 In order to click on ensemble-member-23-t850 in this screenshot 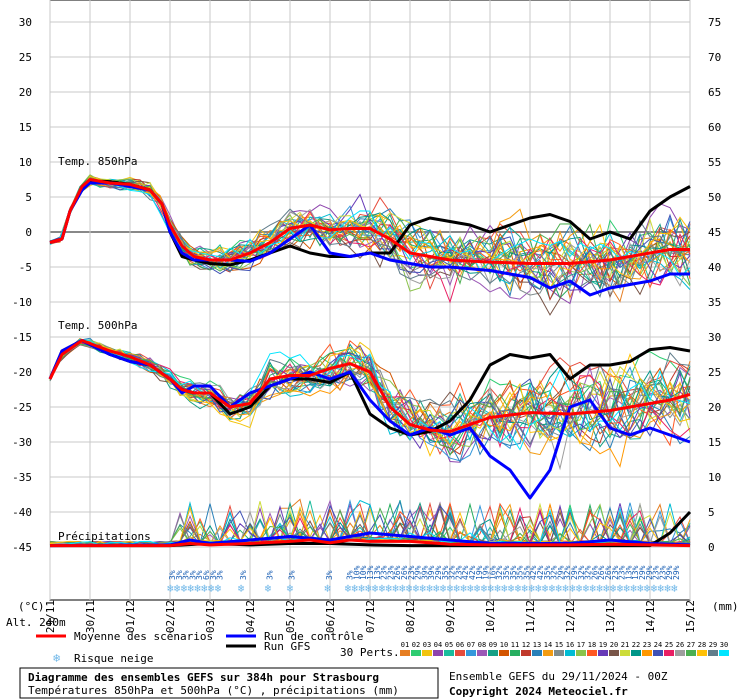, I will do `click(370, 229)`.